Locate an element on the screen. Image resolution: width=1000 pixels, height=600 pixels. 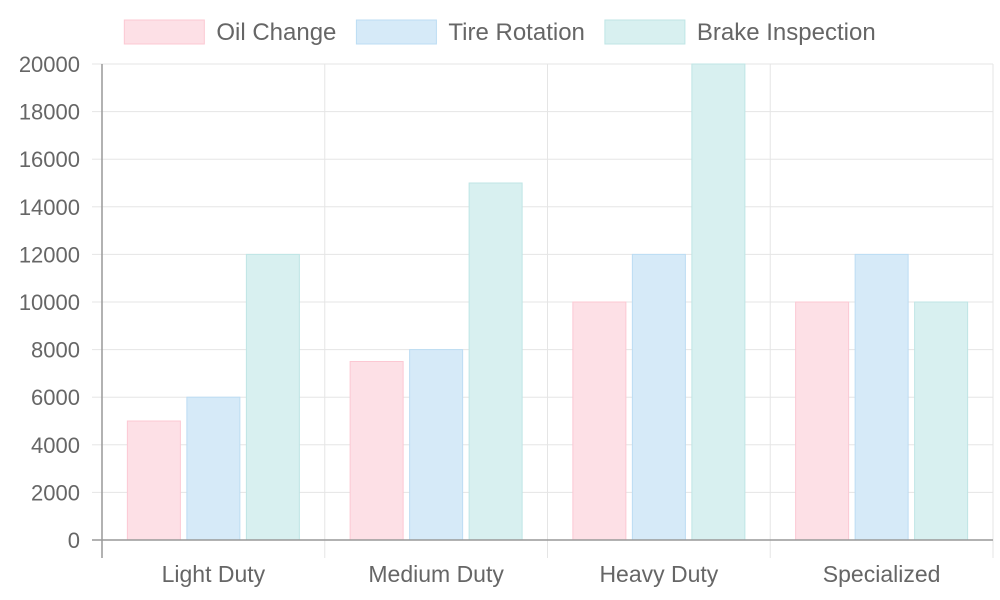
x-tick-label: Light Duty is located at coordinates (214, 574).